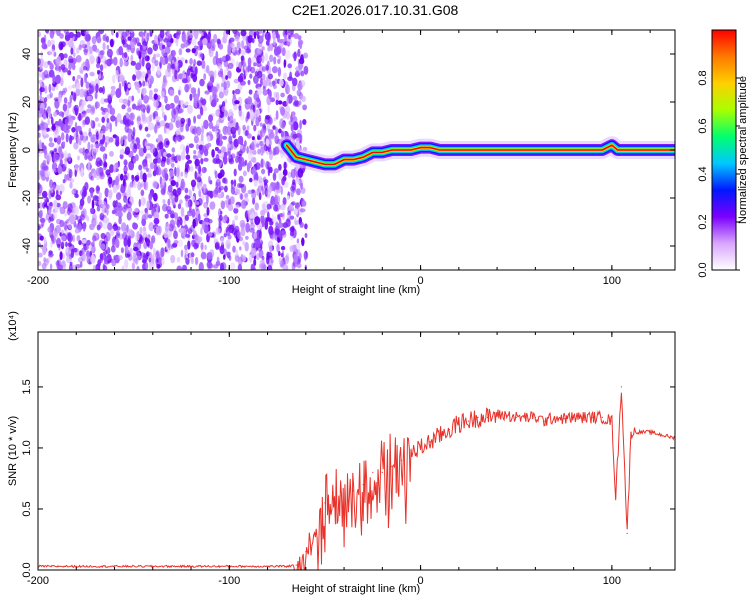  Describe the element at coordinates (703, 269) in the screenshot. I see `colorbar-tick-label: 0.0` at that location.